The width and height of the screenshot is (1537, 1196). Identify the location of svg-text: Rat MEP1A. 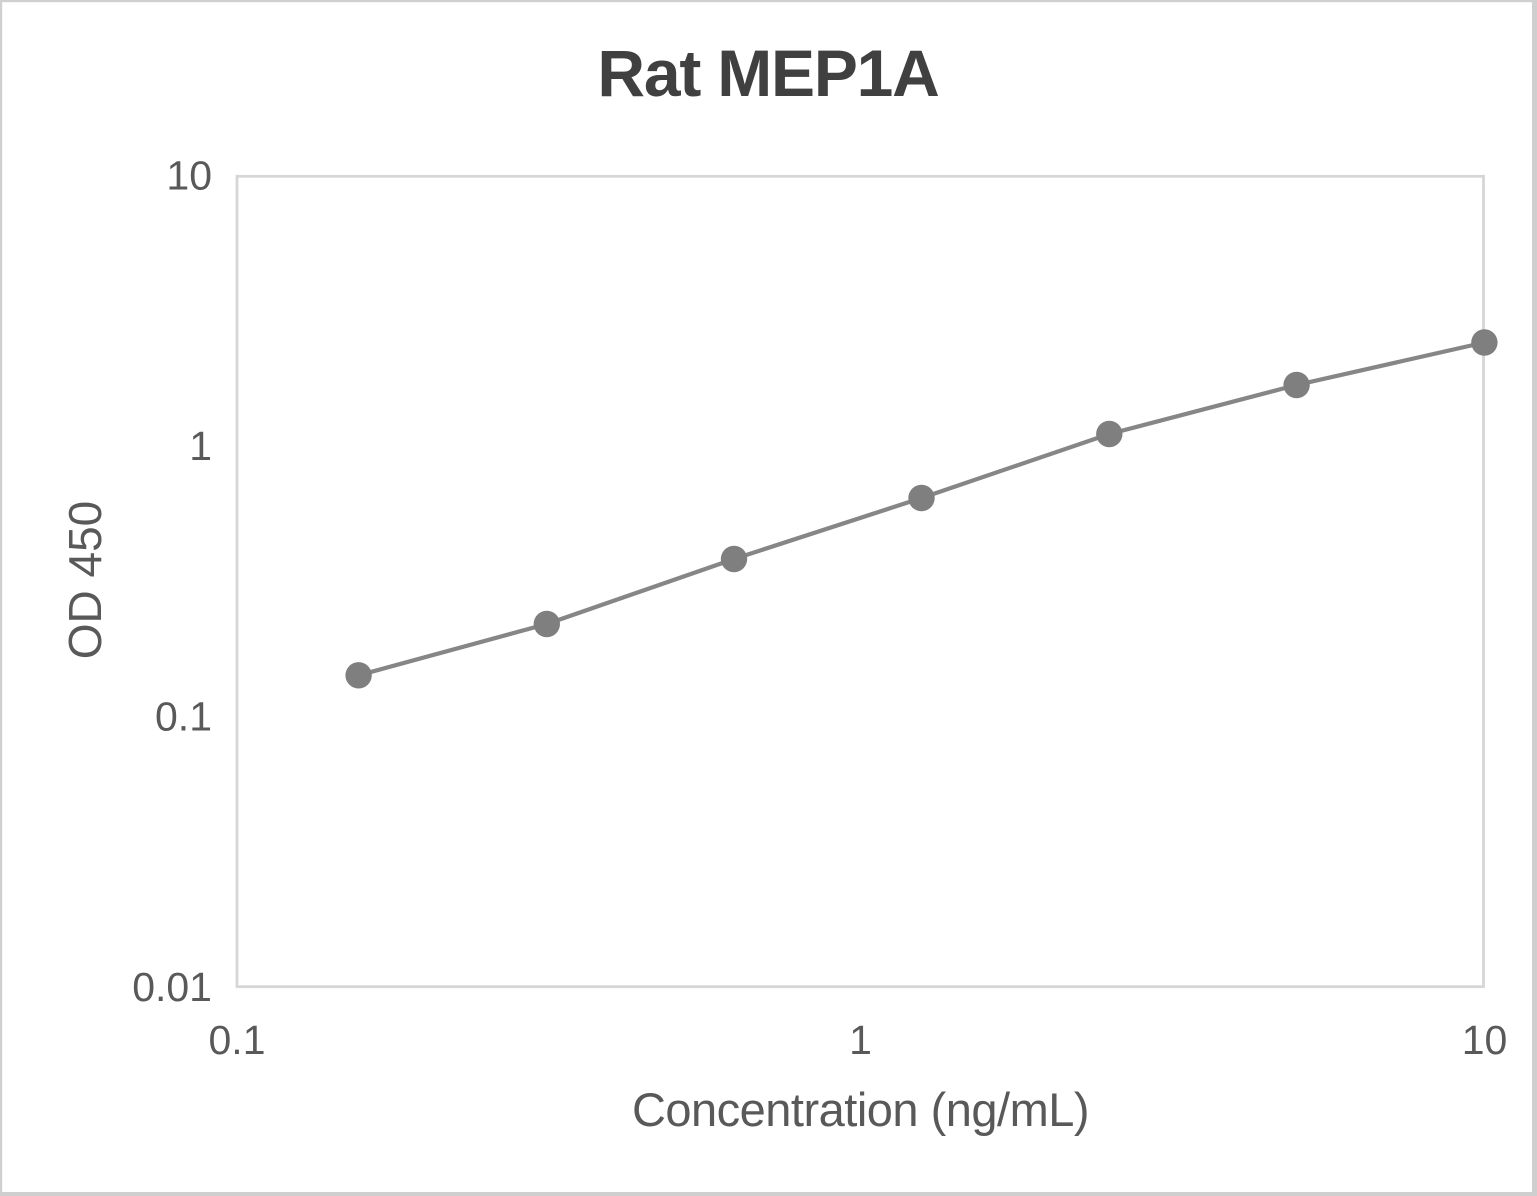
(767, 73).